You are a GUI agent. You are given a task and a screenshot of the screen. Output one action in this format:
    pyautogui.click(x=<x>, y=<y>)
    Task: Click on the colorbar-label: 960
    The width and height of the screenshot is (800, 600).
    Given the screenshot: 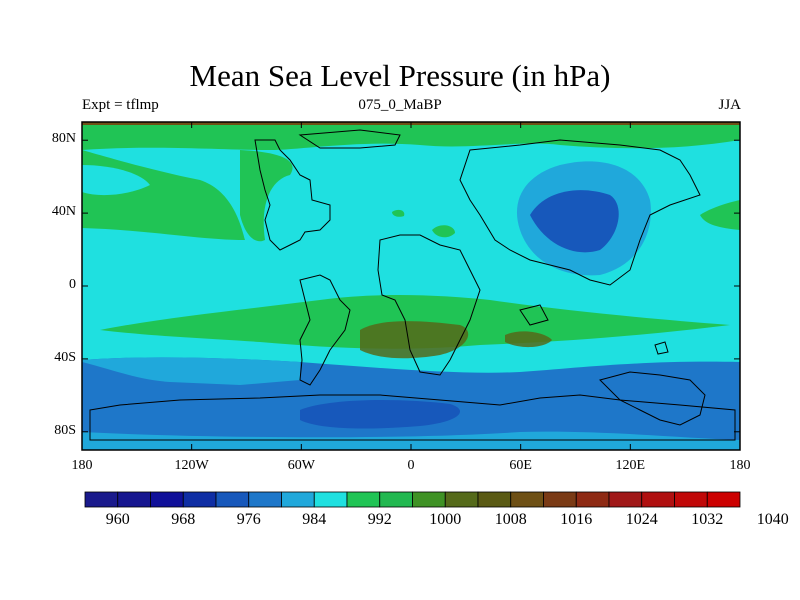 What is the action you would take?
    pyautogui.click(x=117, y=519)
    